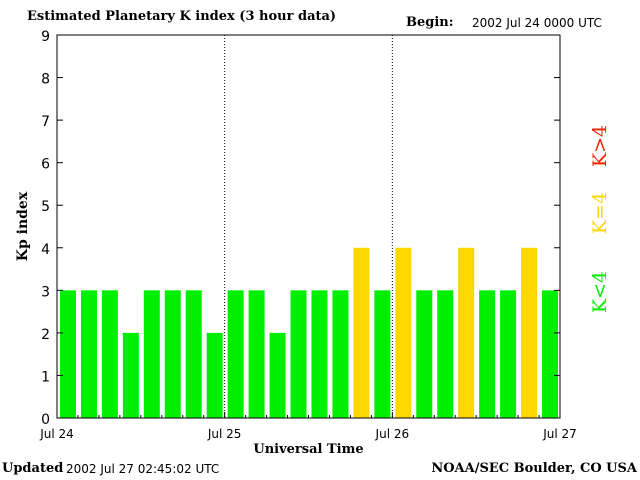 The height and width of the screenshot is (480, 640). What do you see at coordinates (392, 434) in the screenshot?
I see `x-tick-label-2: Jul 26` at bounding box center [392, 434].